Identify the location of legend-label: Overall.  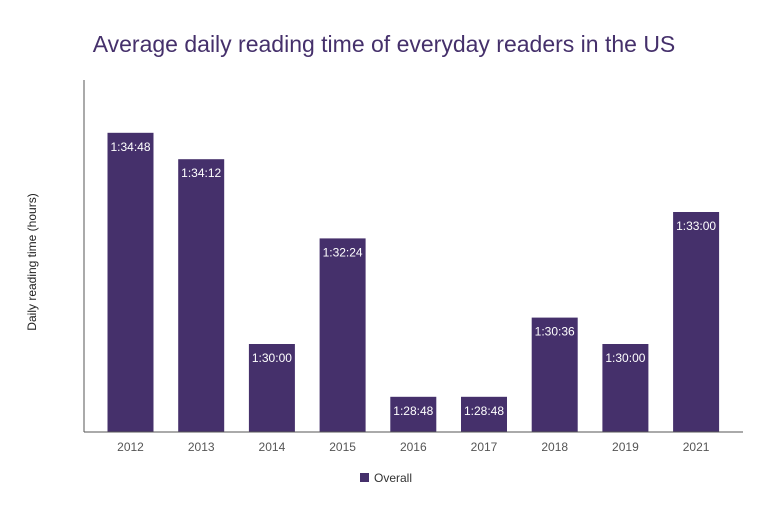
(393, 478).